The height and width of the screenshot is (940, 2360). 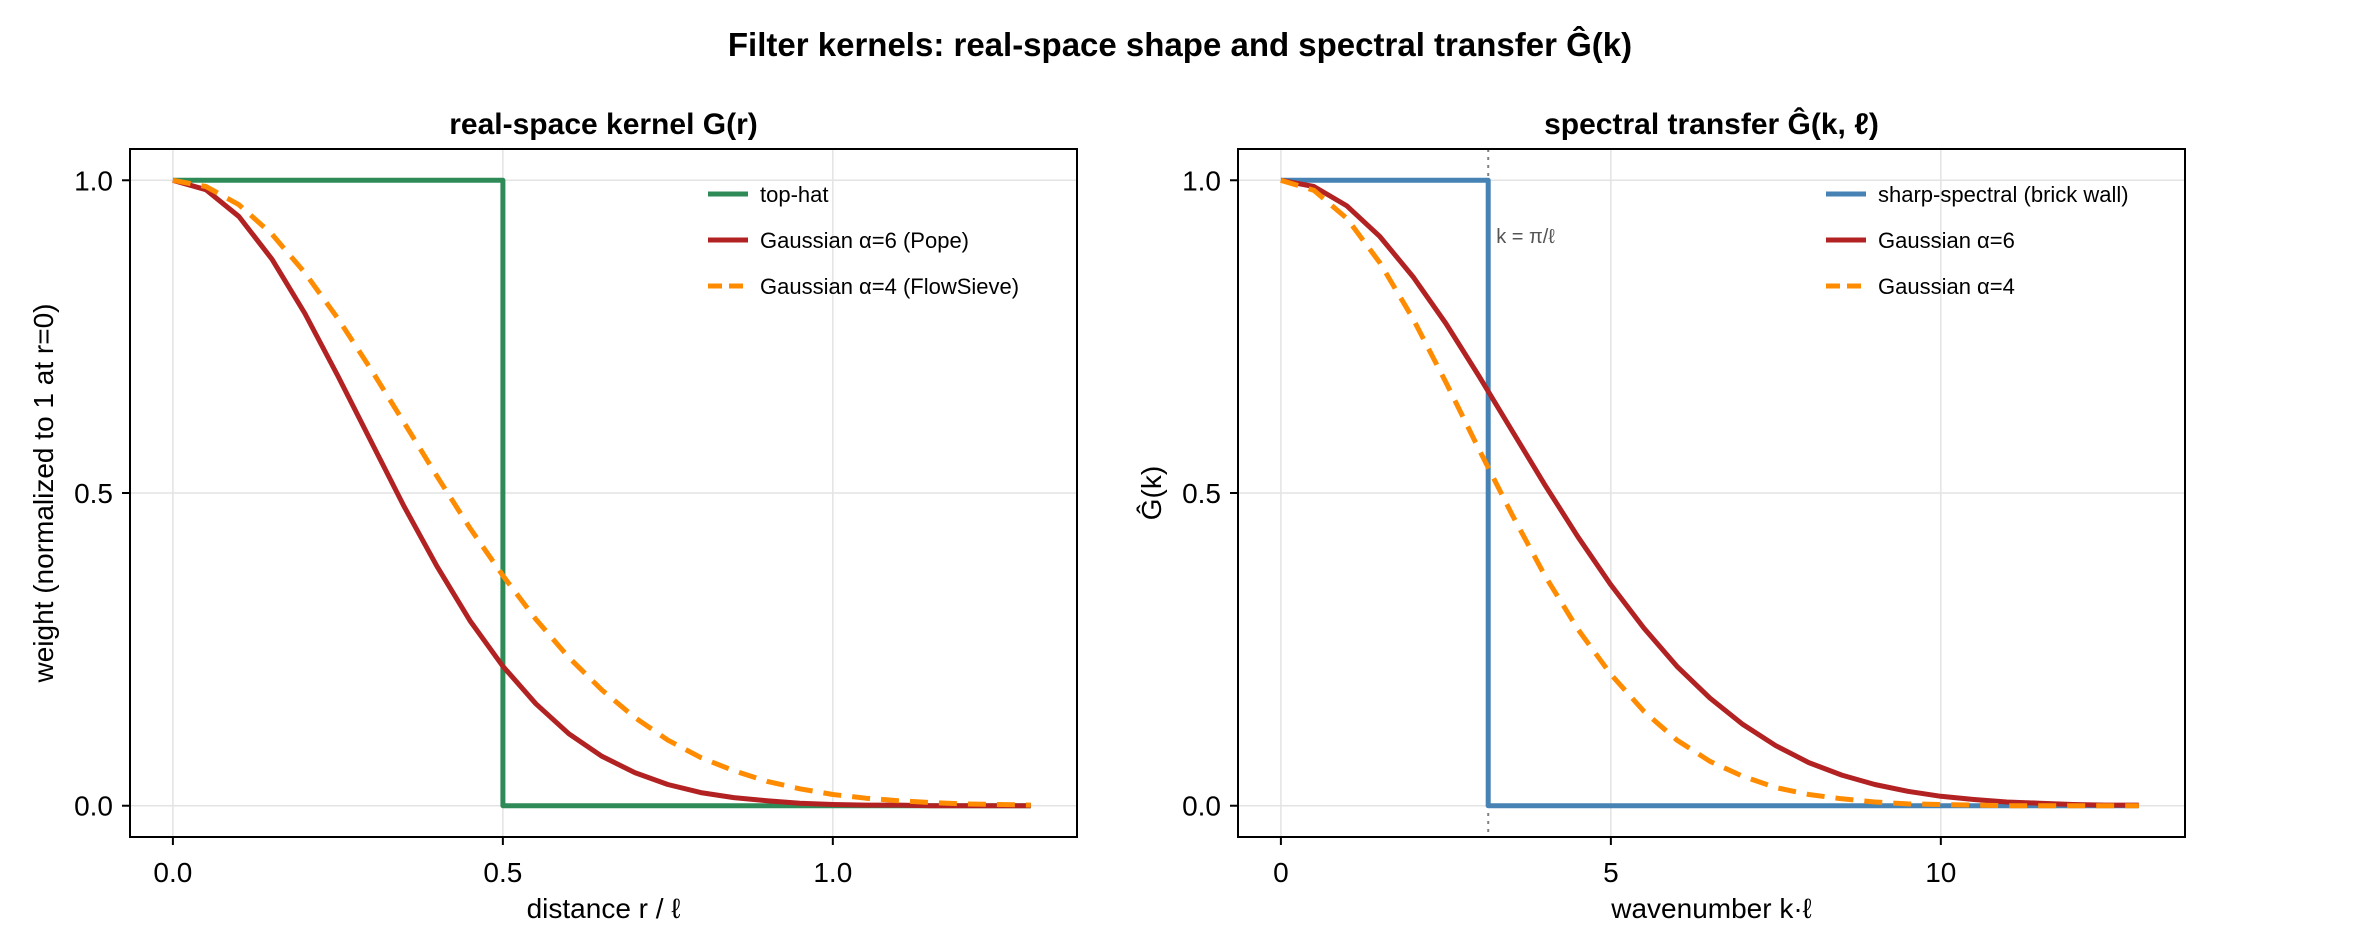 What do you see at coordinates (604, 908) in the screenshot?
I see `x-axis-label: distance r / ℓ` at bounding box center [604, 908].